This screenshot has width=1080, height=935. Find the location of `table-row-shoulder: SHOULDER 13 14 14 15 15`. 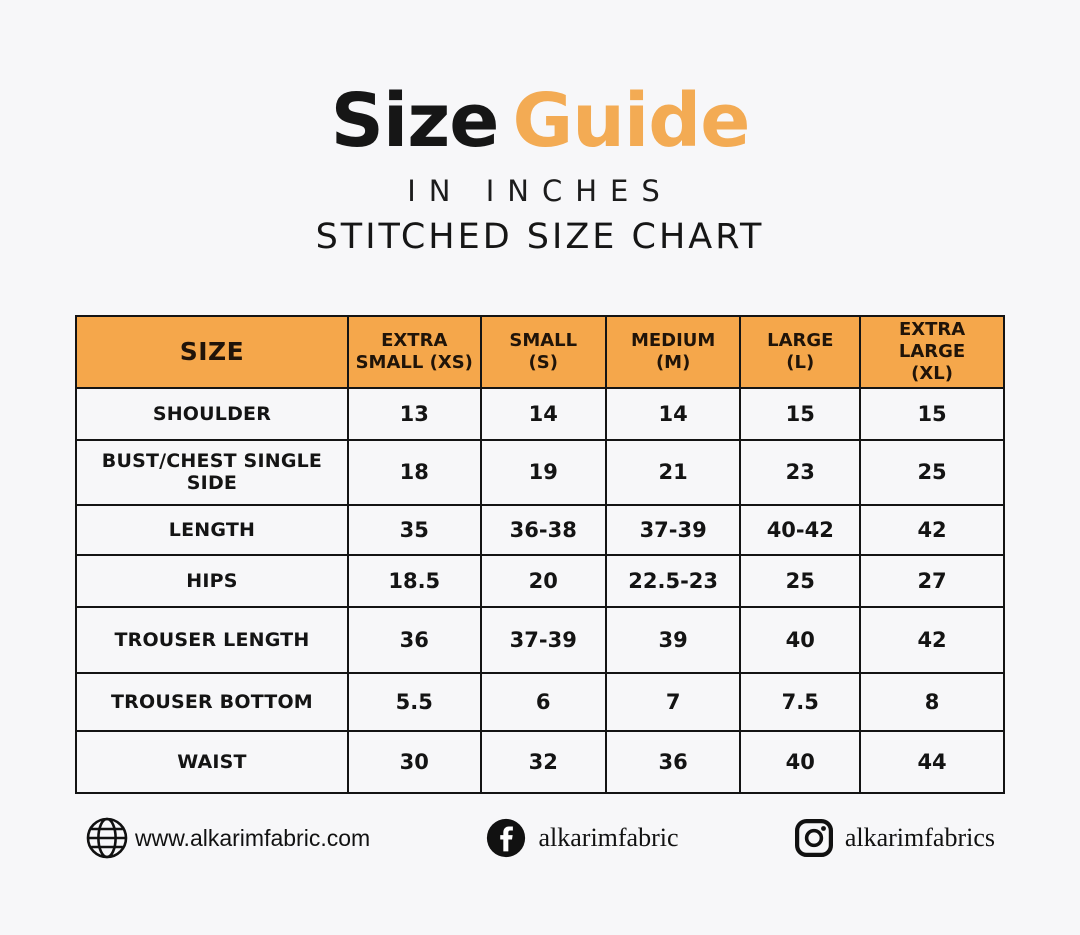

table-row-shoulder: SHOULDER 13 14 14 15 15 is located at coordinates (540, 413).